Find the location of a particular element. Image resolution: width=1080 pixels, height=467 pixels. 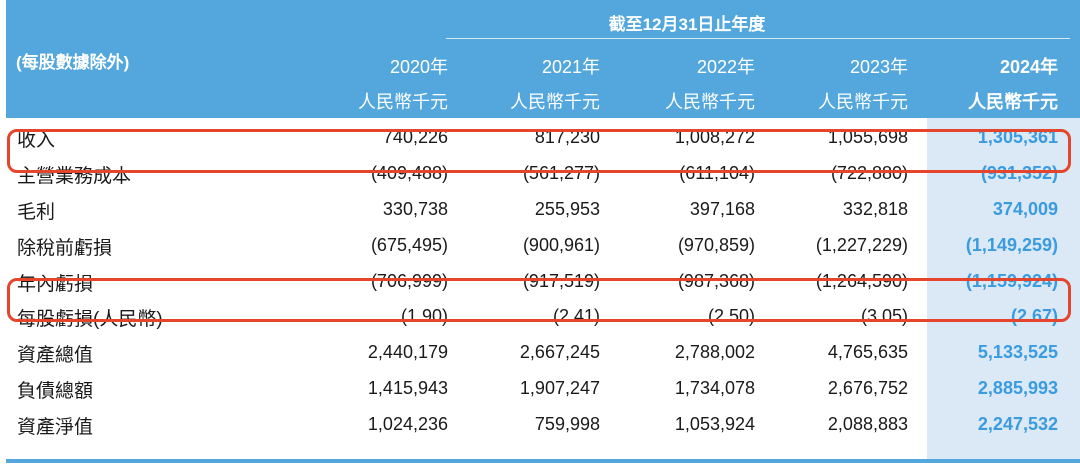

column-year: 2023年 is located at coordinates (878, 67).